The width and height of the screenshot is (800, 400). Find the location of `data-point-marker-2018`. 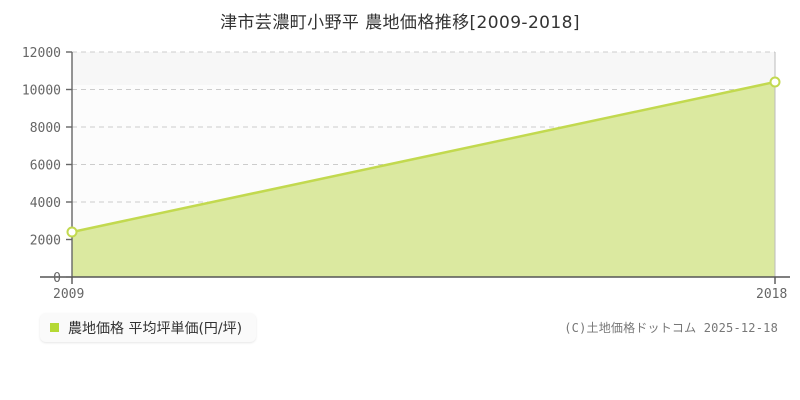

data-point-marker-2018 is located at coordinates (775, 82).